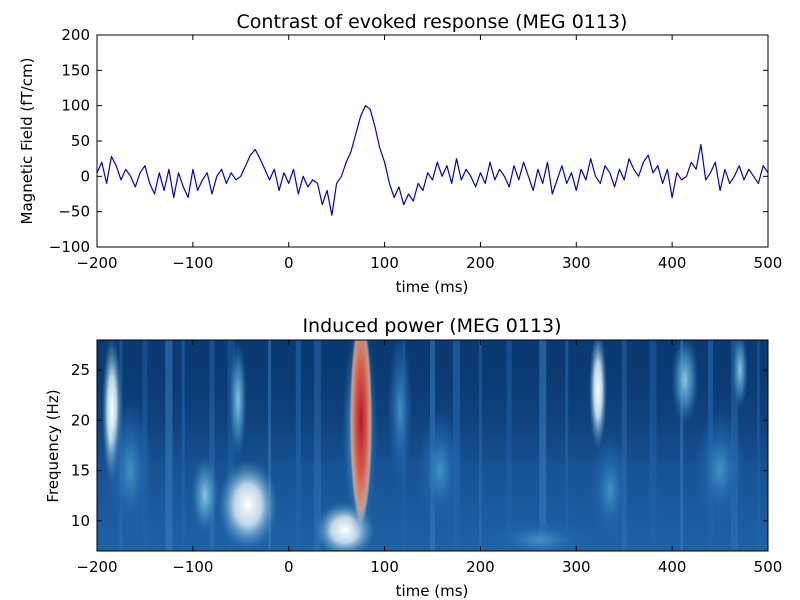 Image resolution: width=800 pixels, height=600 pixels. What do you see at coordinates (80, 471) in the screenshot?
I see `induced-y-tick-label: 15` at bounding box center [80, 471].